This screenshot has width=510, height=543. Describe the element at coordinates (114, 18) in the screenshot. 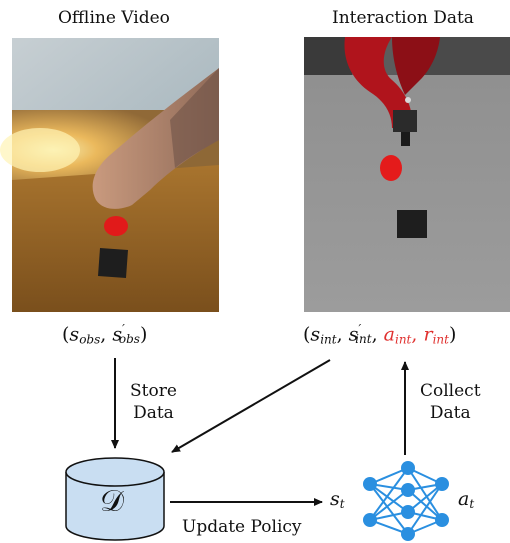

I see `offline-video-title: Offline Video` at that location.